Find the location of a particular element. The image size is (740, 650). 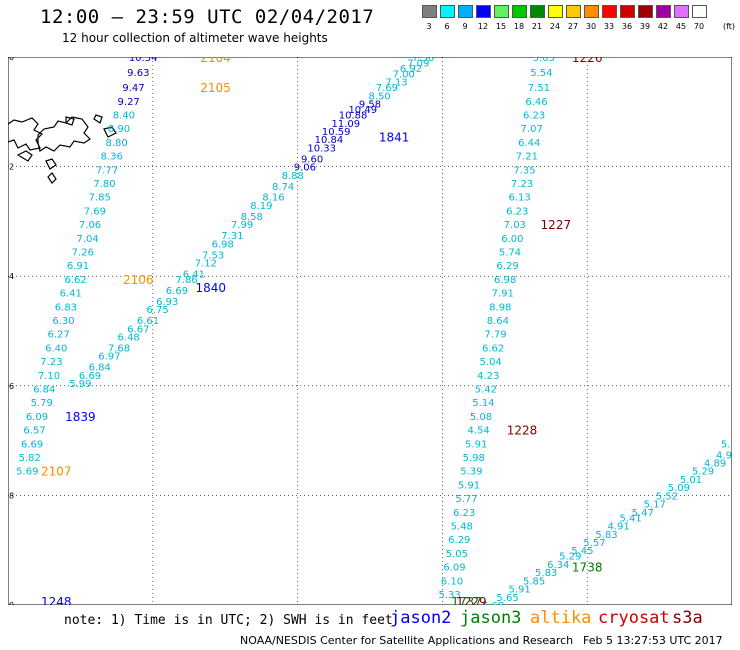

swh-value: 7.10 is located at coordinates (49, 376).